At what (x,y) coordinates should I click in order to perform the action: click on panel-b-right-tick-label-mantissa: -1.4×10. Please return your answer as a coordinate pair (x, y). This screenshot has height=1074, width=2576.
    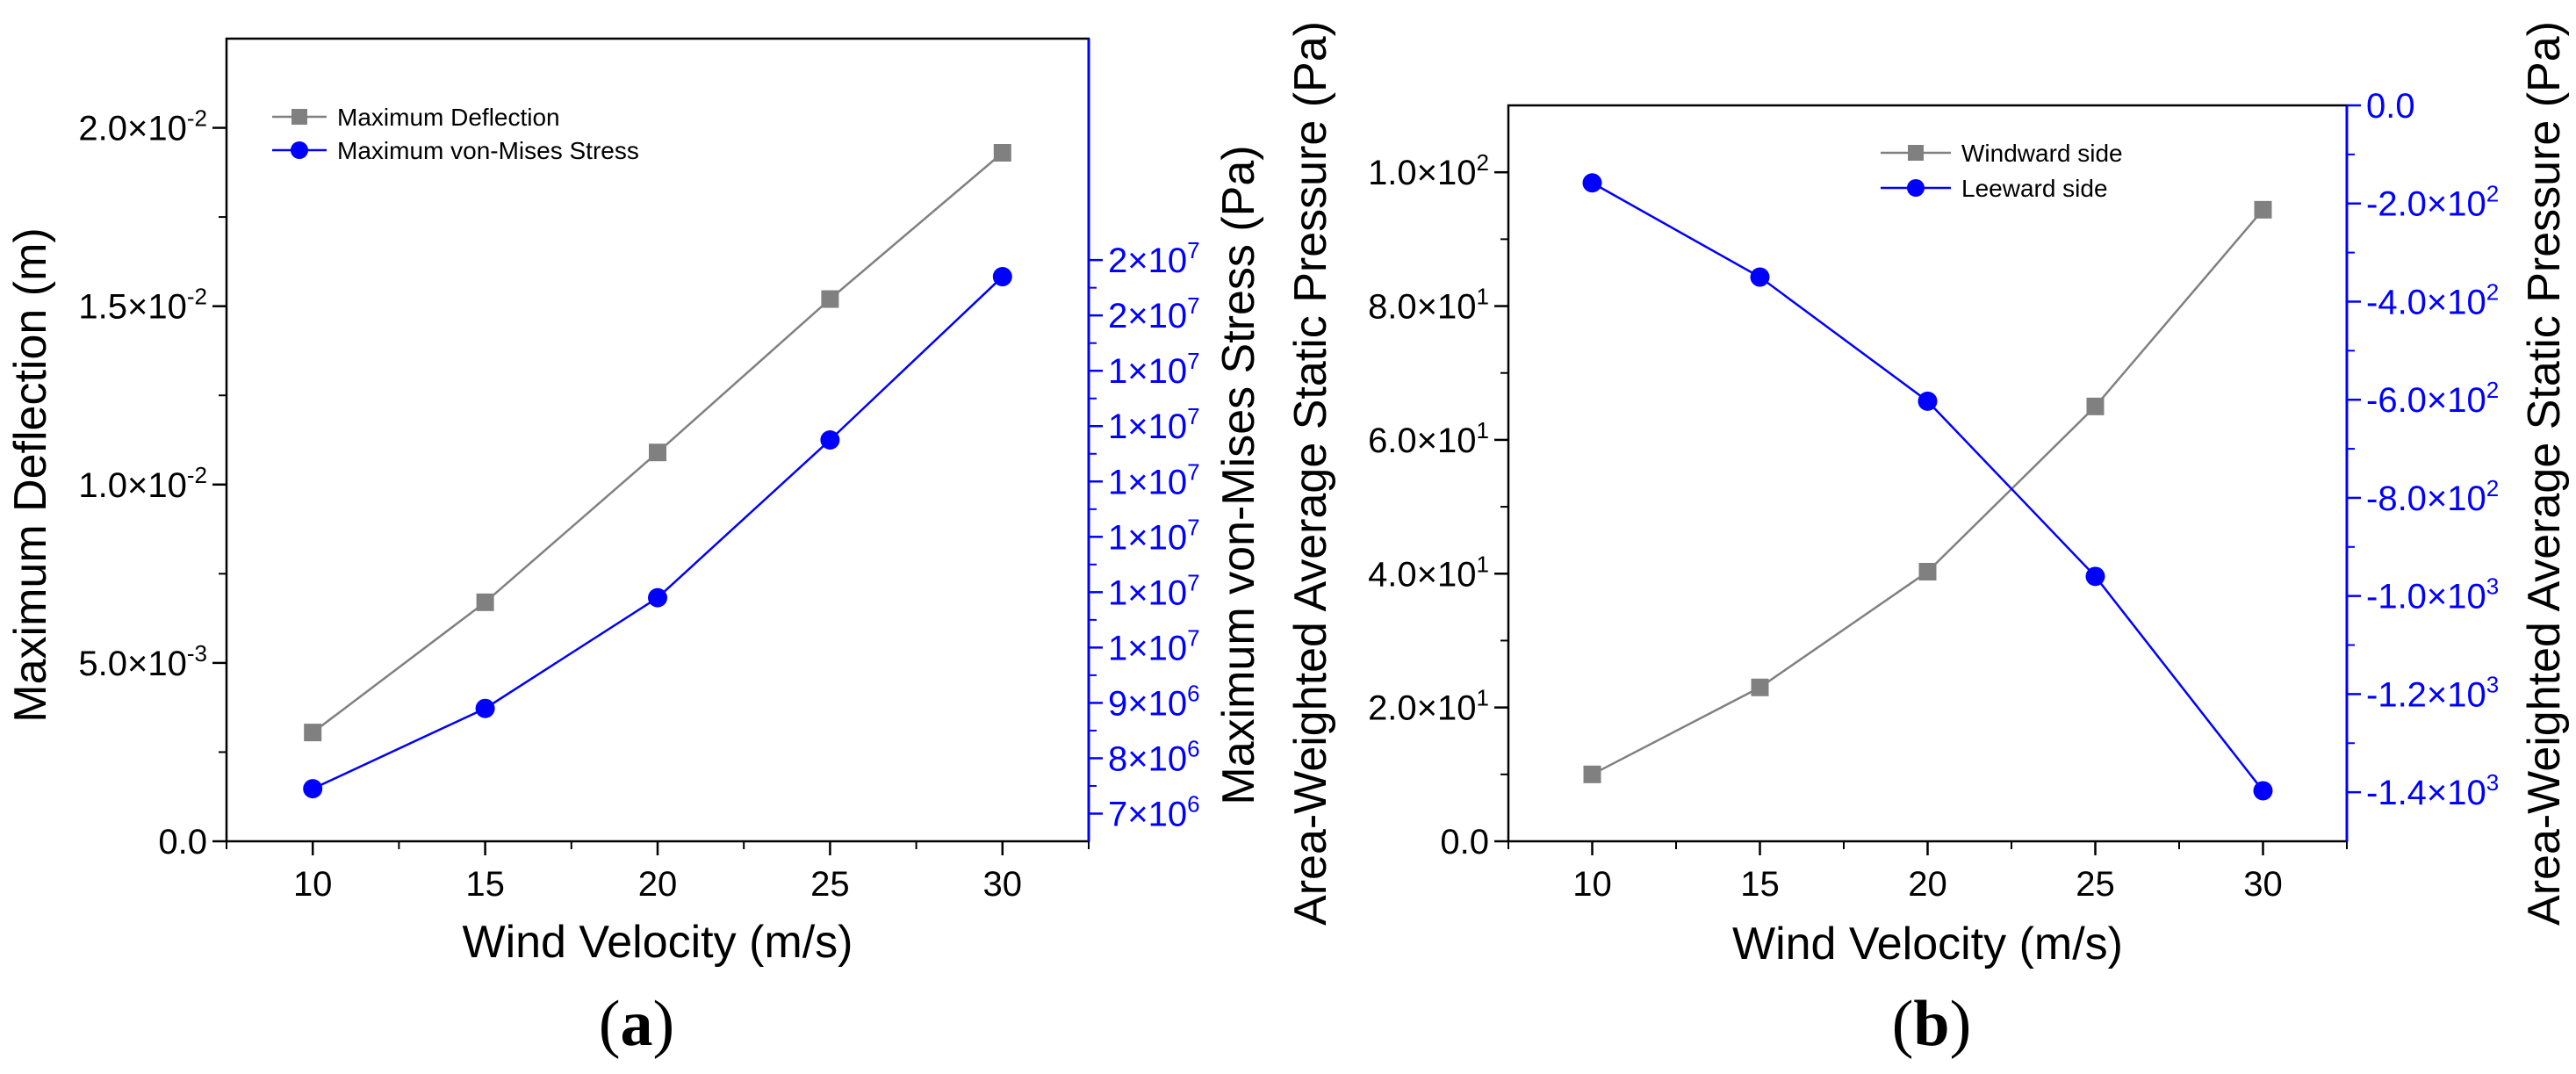
    Looking at the image, I should click on (2426, 793).